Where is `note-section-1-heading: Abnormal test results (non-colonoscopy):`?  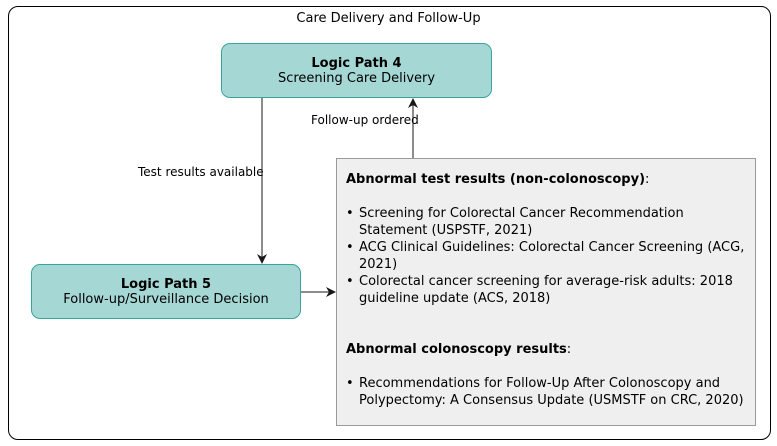 note-section-1-heading: Abnormal test results (non-colonoscopy): is located at coordinates (498, 179).